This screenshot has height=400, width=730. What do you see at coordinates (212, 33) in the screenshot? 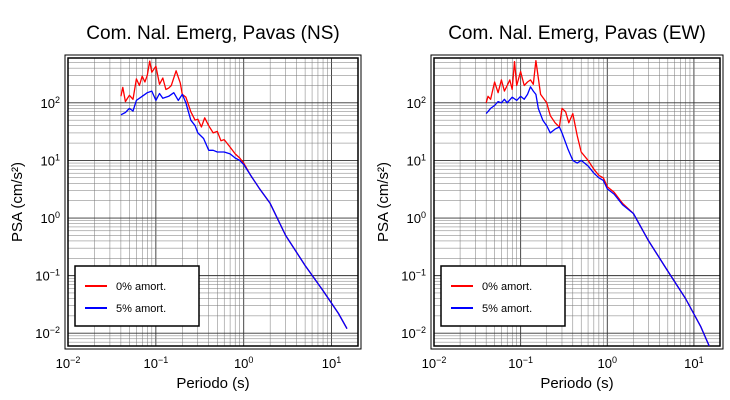
I see `chart-title: Com. Nal. Emerg, Pavas (NS)` at bounding box center [212, 33].